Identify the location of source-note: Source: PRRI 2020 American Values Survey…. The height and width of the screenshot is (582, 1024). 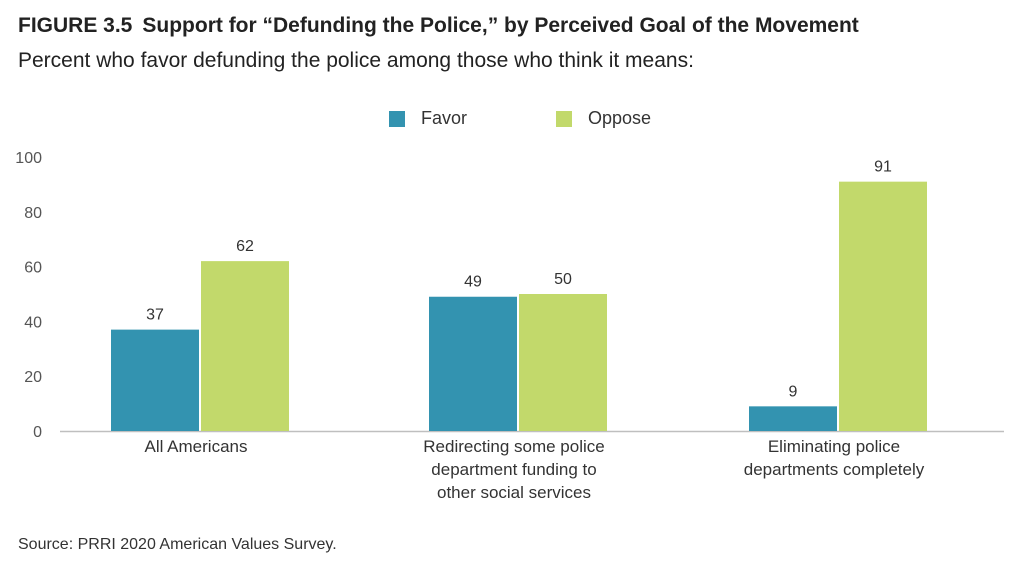
(177, 544).